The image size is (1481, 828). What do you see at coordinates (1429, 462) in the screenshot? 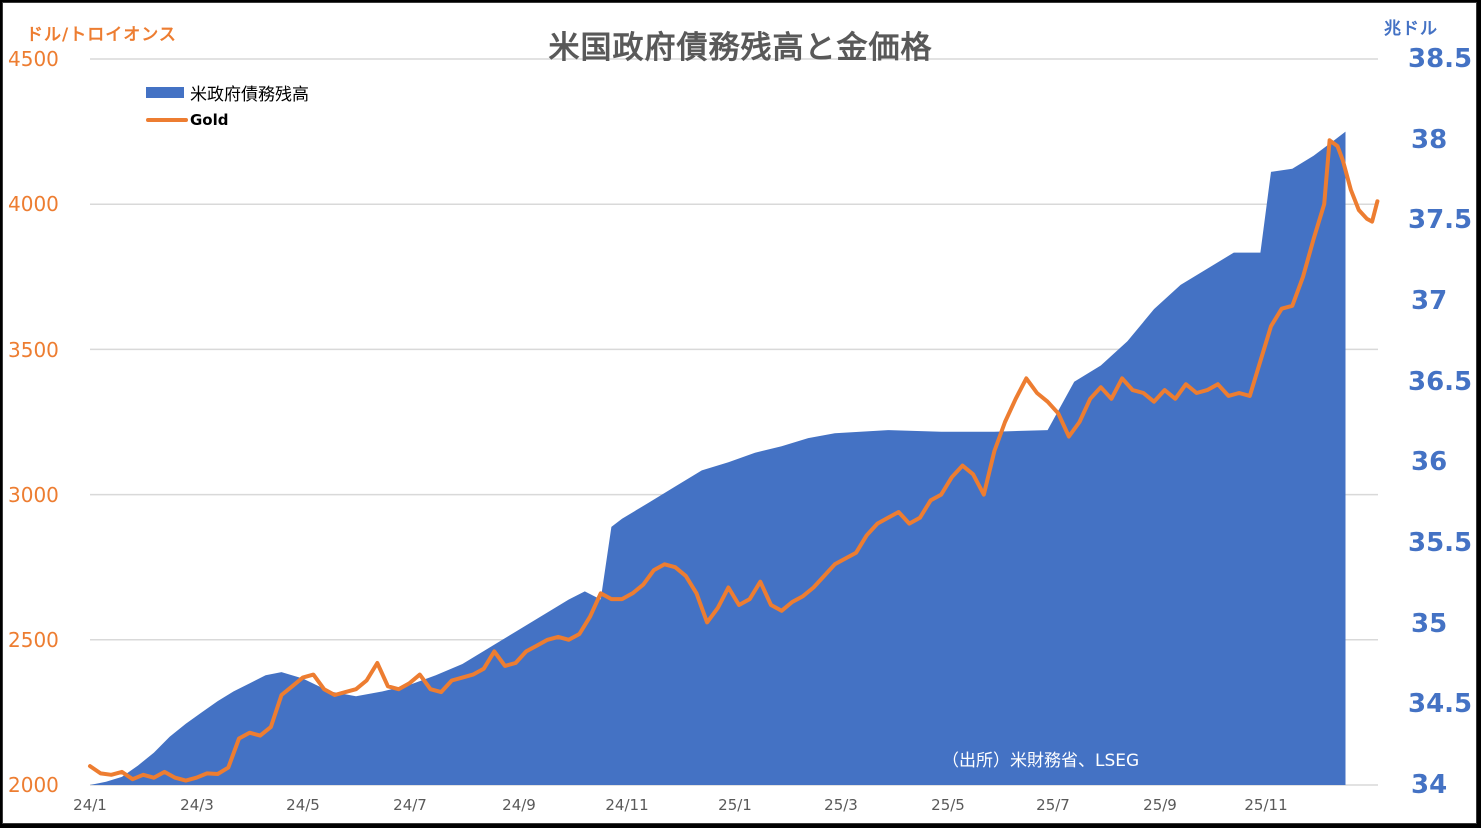
I see `right-tick: 36` at bounding box center [1429, 462].